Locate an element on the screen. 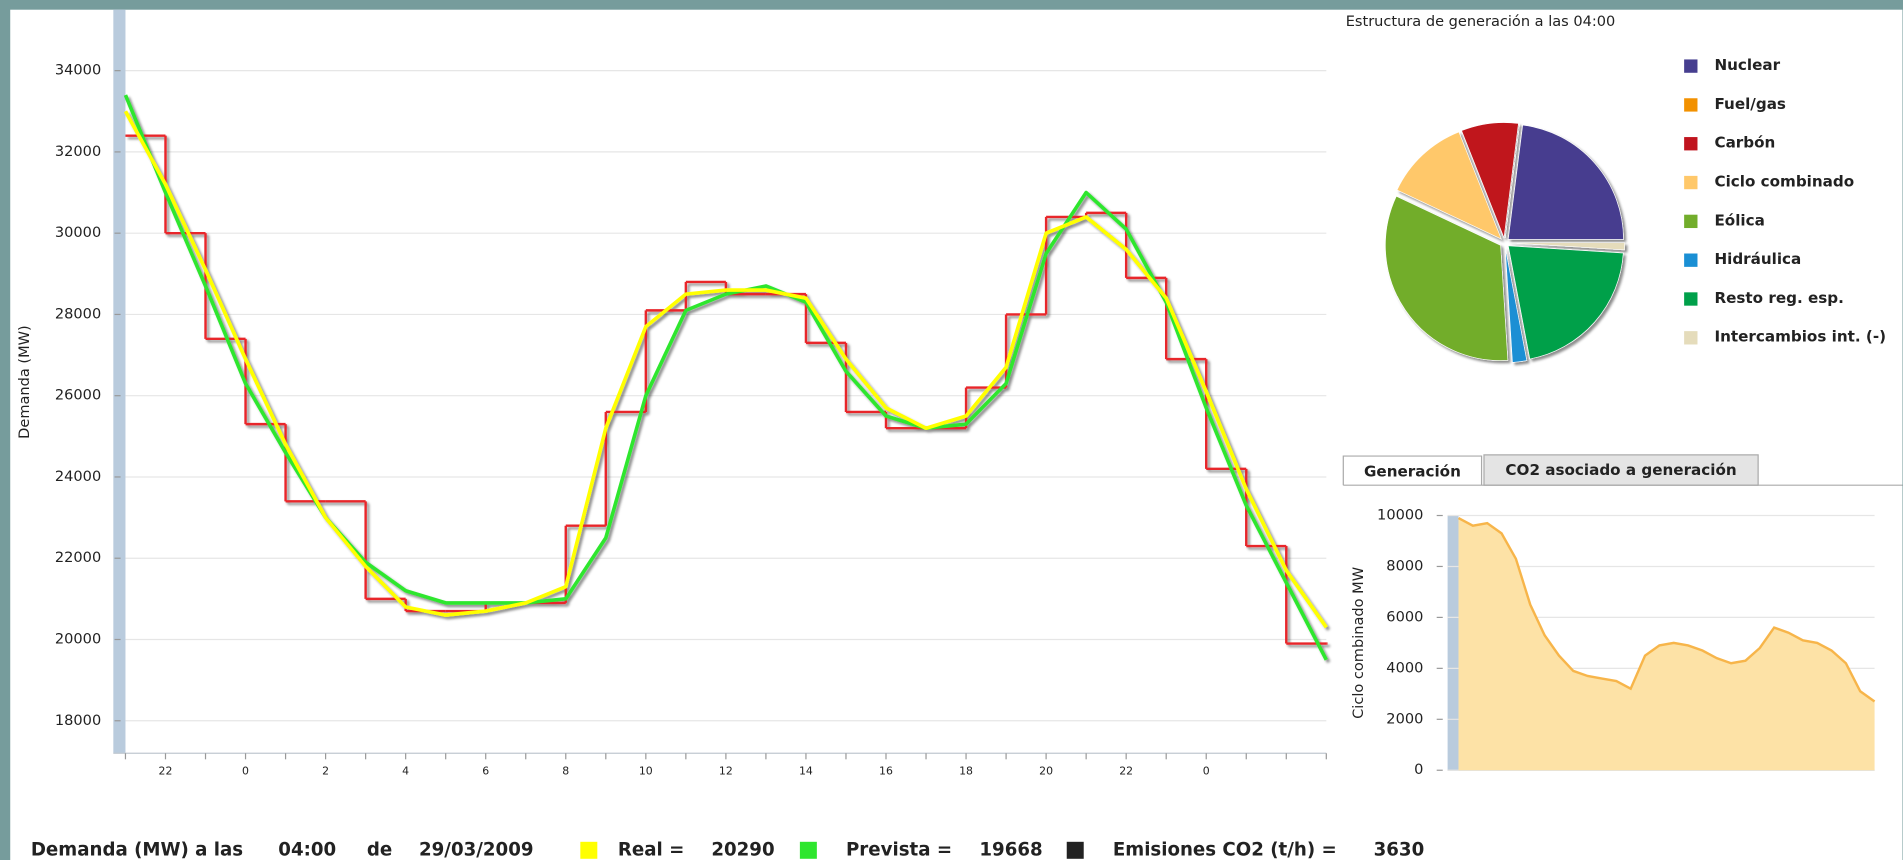  legend-label: Resto reg. esp. is located at coordinates (1778, 298).